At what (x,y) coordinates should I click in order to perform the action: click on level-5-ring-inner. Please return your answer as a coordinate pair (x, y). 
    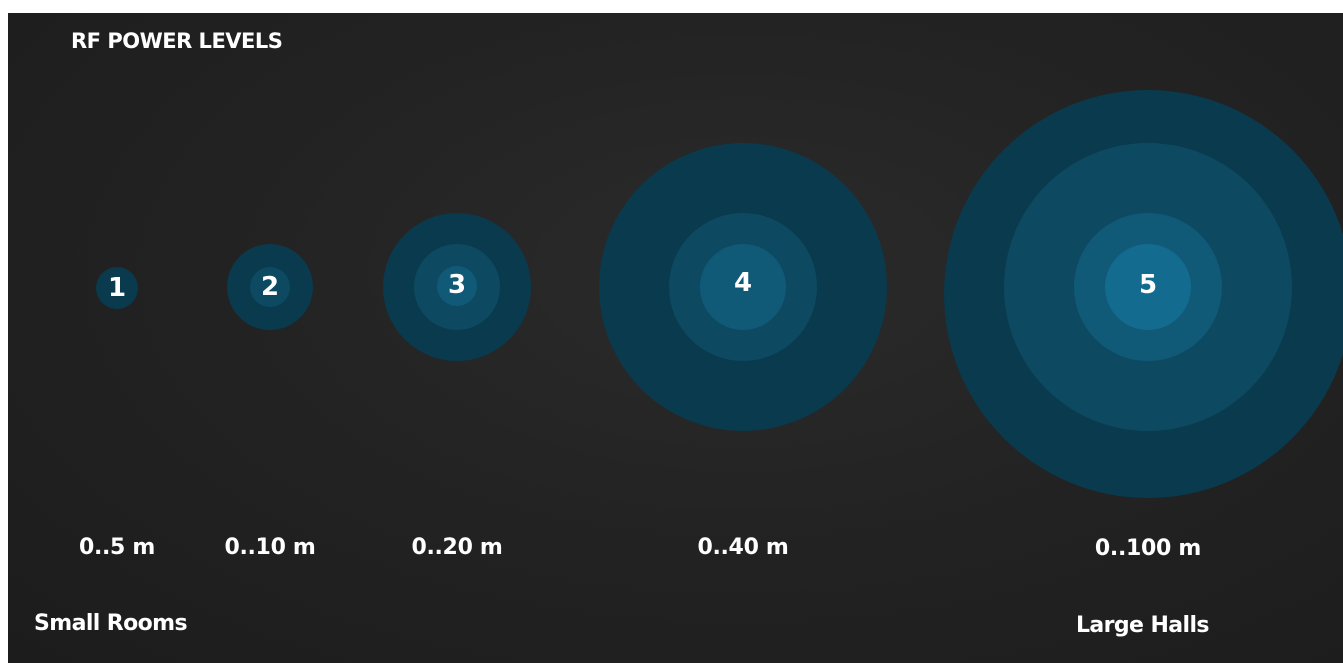
    Looking at the image, I should click on (1148, 287).